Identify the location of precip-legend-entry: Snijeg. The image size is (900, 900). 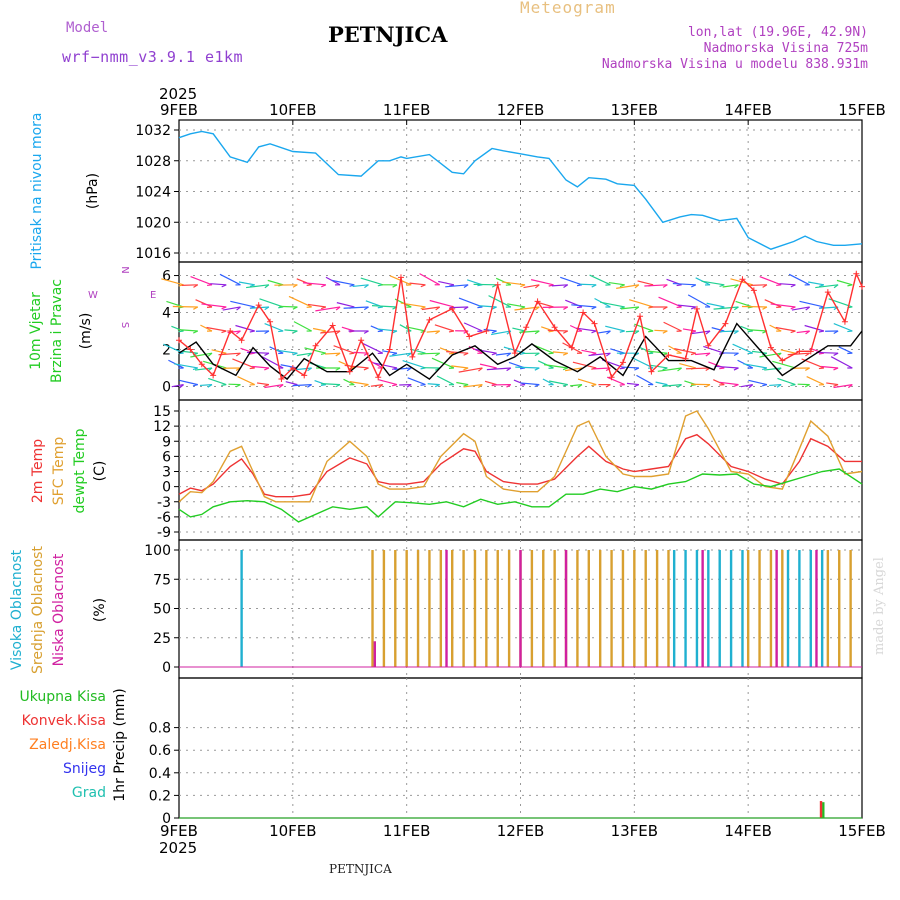
(84, 769).